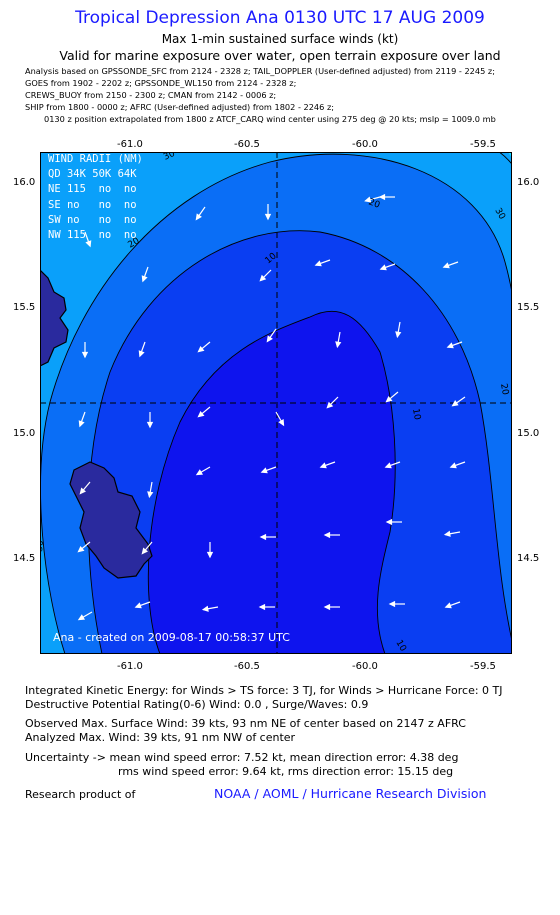  I want to click on radii-col-head: 34K, so click(76, 174).